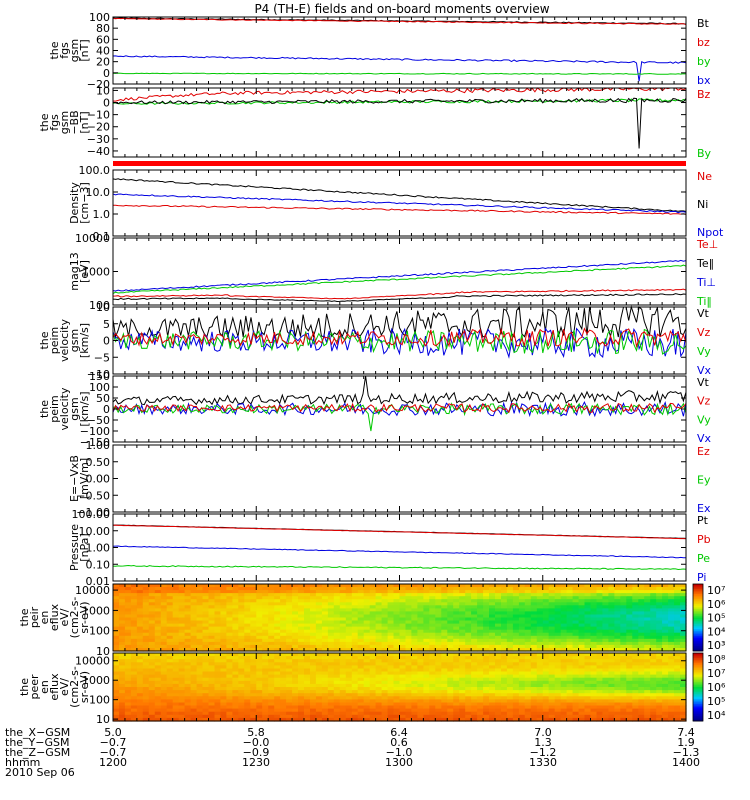 The image size is (750, 800). Describe the element at coordinates (703, 42) in the screenshot. I see `legend-label: bz` at that location.